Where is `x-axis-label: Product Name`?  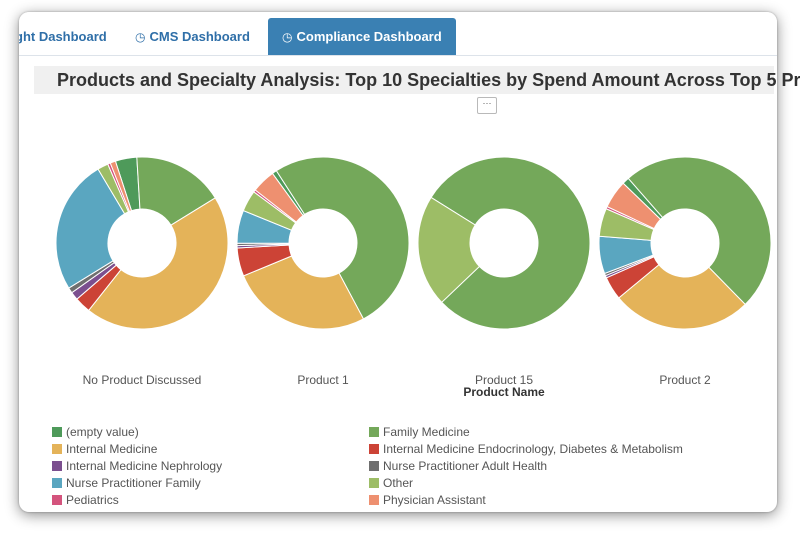
x-axis-label: Product Name is located at coordinates (504, 392).